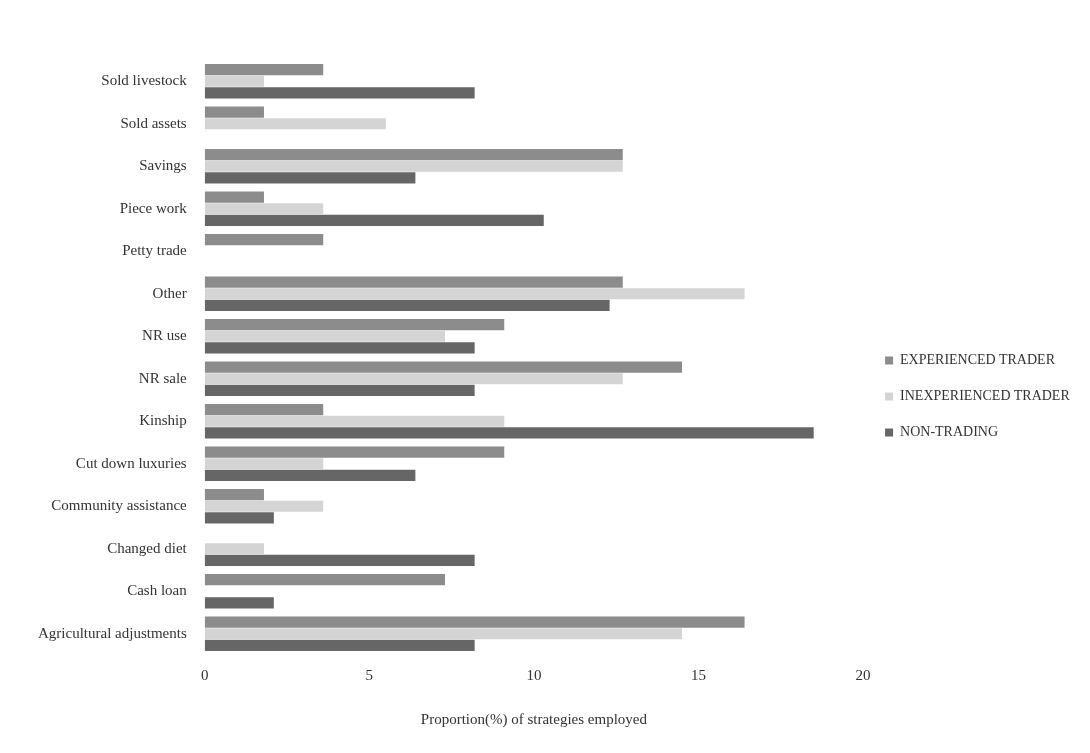 This screenshot has width=1090, height=753. I want to click on y-tick-label: Community assistance, so click(119, 505).